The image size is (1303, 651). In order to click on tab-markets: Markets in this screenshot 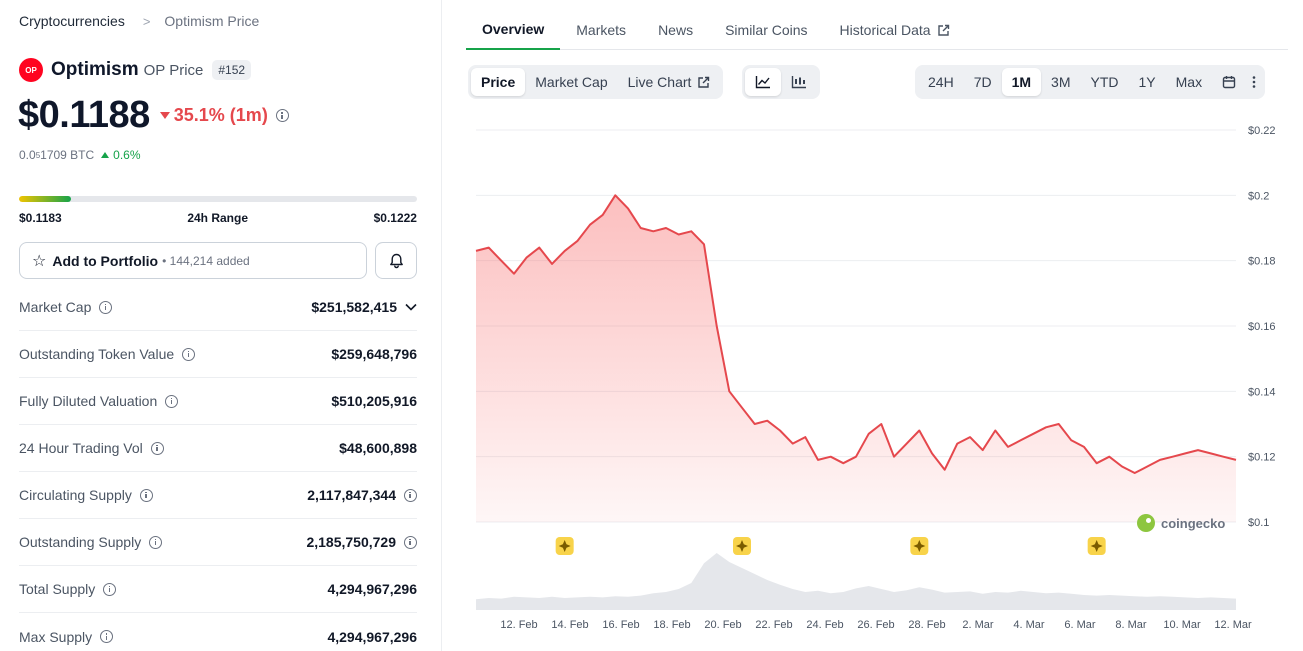, I will do `click(601, 30)`.